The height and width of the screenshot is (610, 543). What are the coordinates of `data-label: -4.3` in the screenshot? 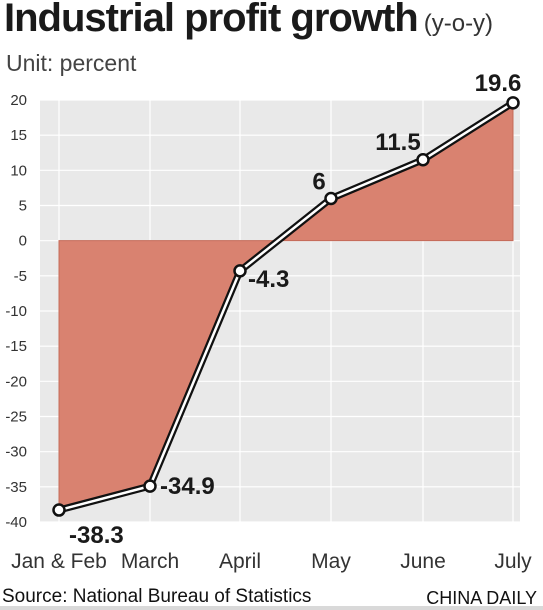 It's located at (268, 279).